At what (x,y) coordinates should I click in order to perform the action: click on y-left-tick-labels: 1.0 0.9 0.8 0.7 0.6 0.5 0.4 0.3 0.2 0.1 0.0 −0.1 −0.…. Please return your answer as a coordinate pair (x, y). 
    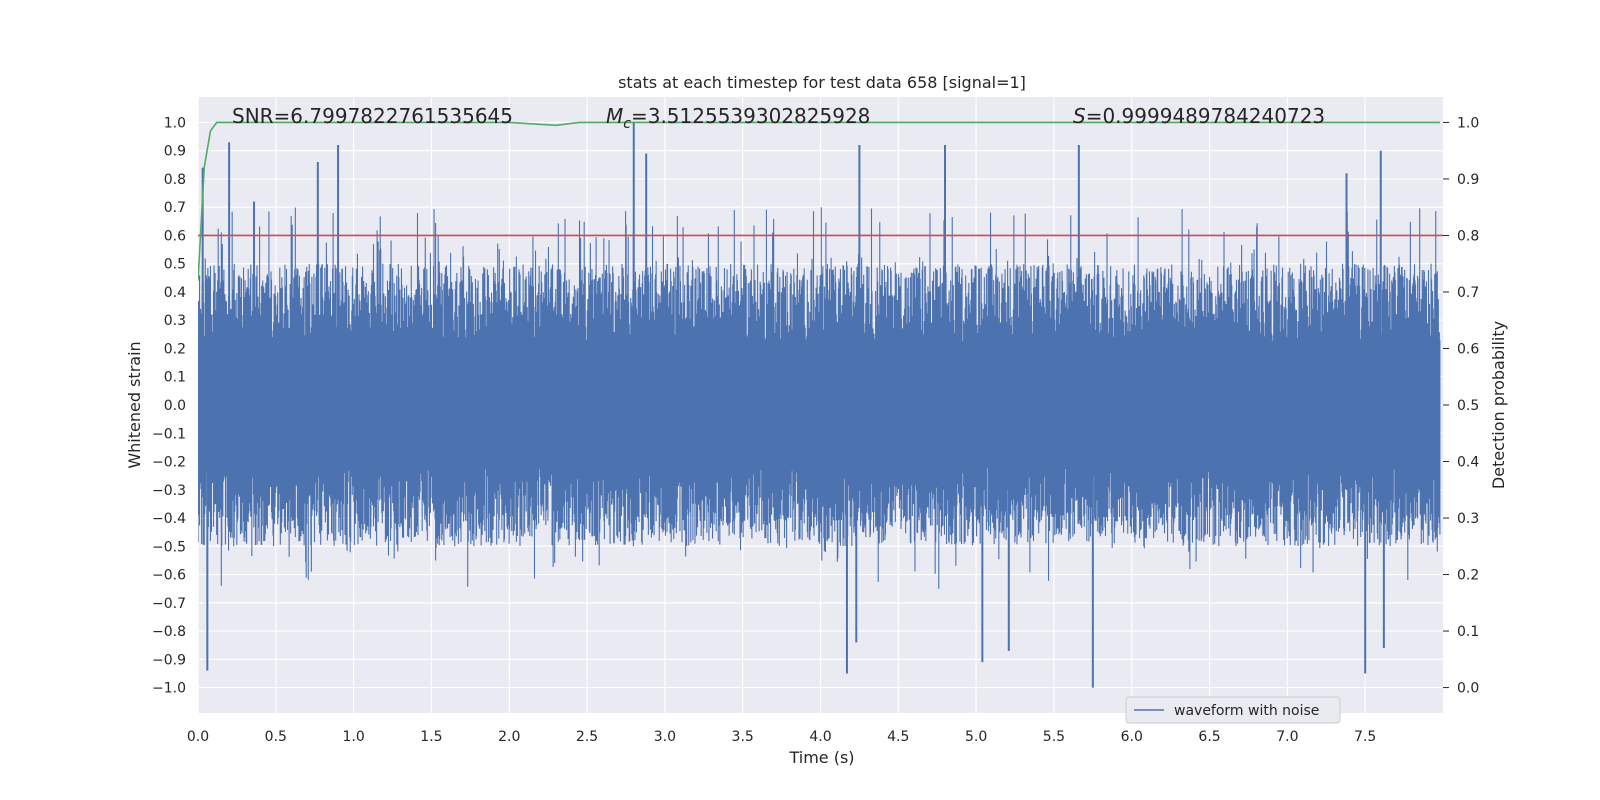
    Looking at the image, I should click on (169, 405).